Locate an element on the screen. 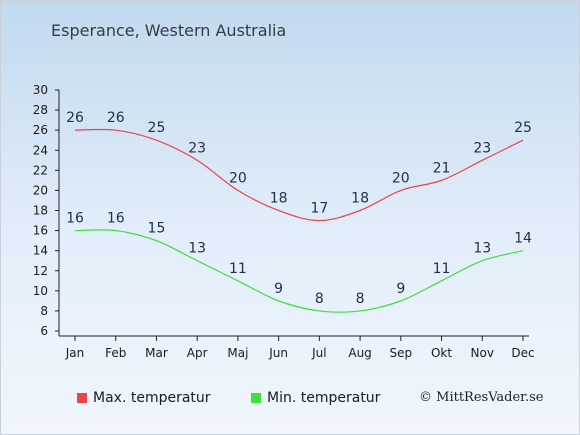  y-tick-label: 8 is located at coordinates (44, 311).